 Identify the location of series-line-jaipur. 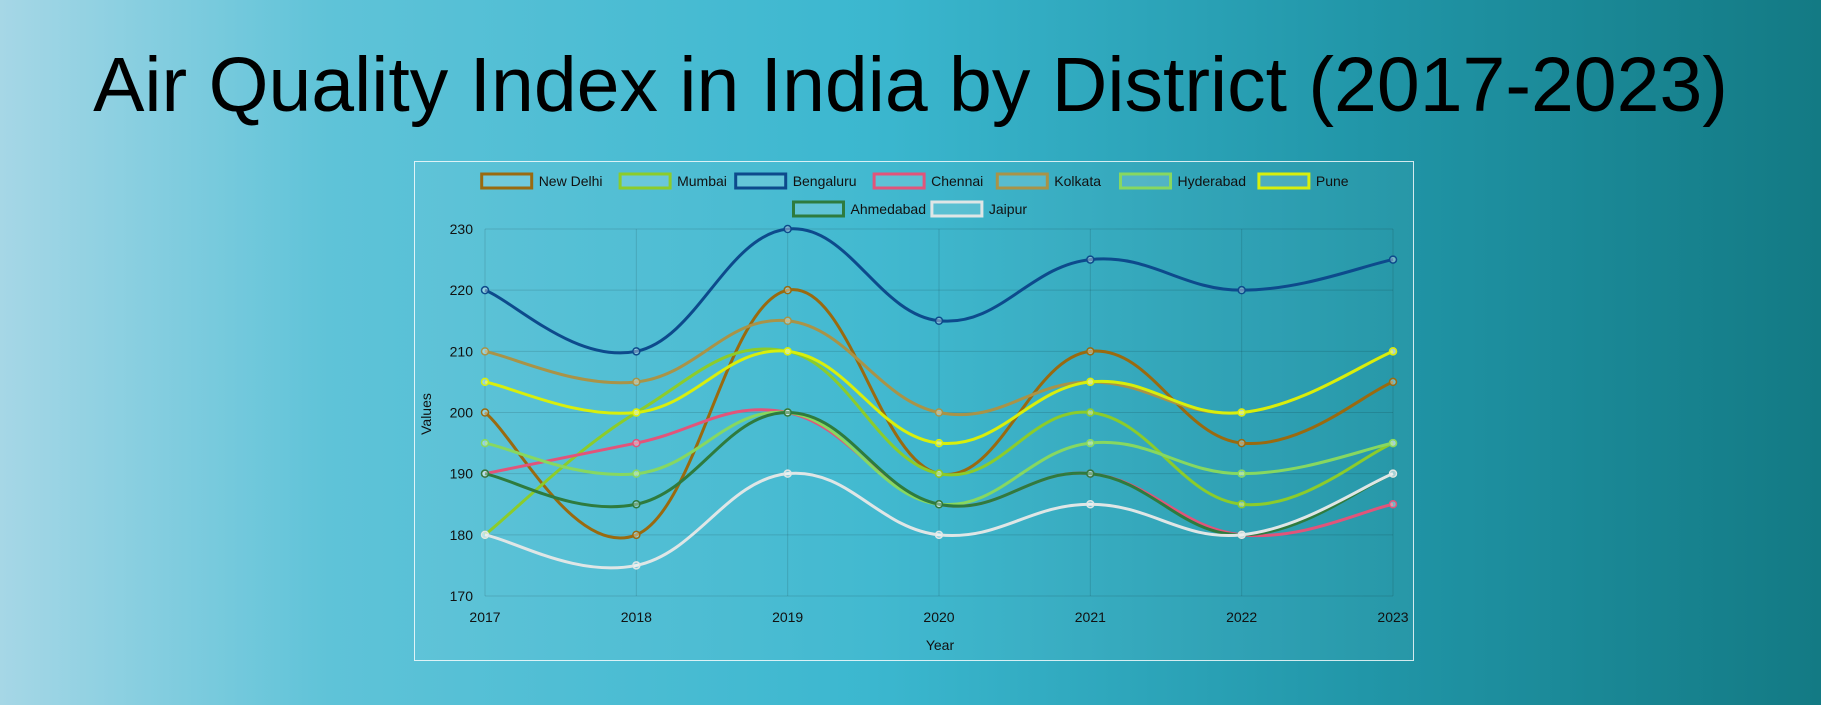
(939, 520).